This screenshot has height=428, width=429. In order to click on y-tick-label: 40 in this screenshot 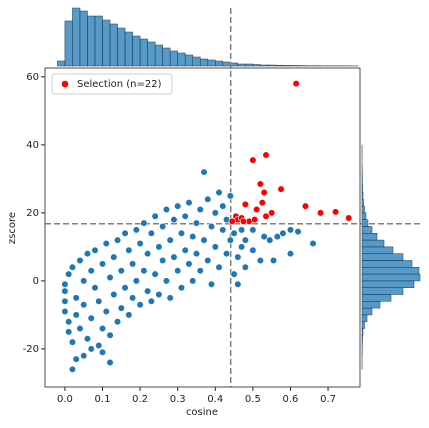, I will do `click(32, 145)`.